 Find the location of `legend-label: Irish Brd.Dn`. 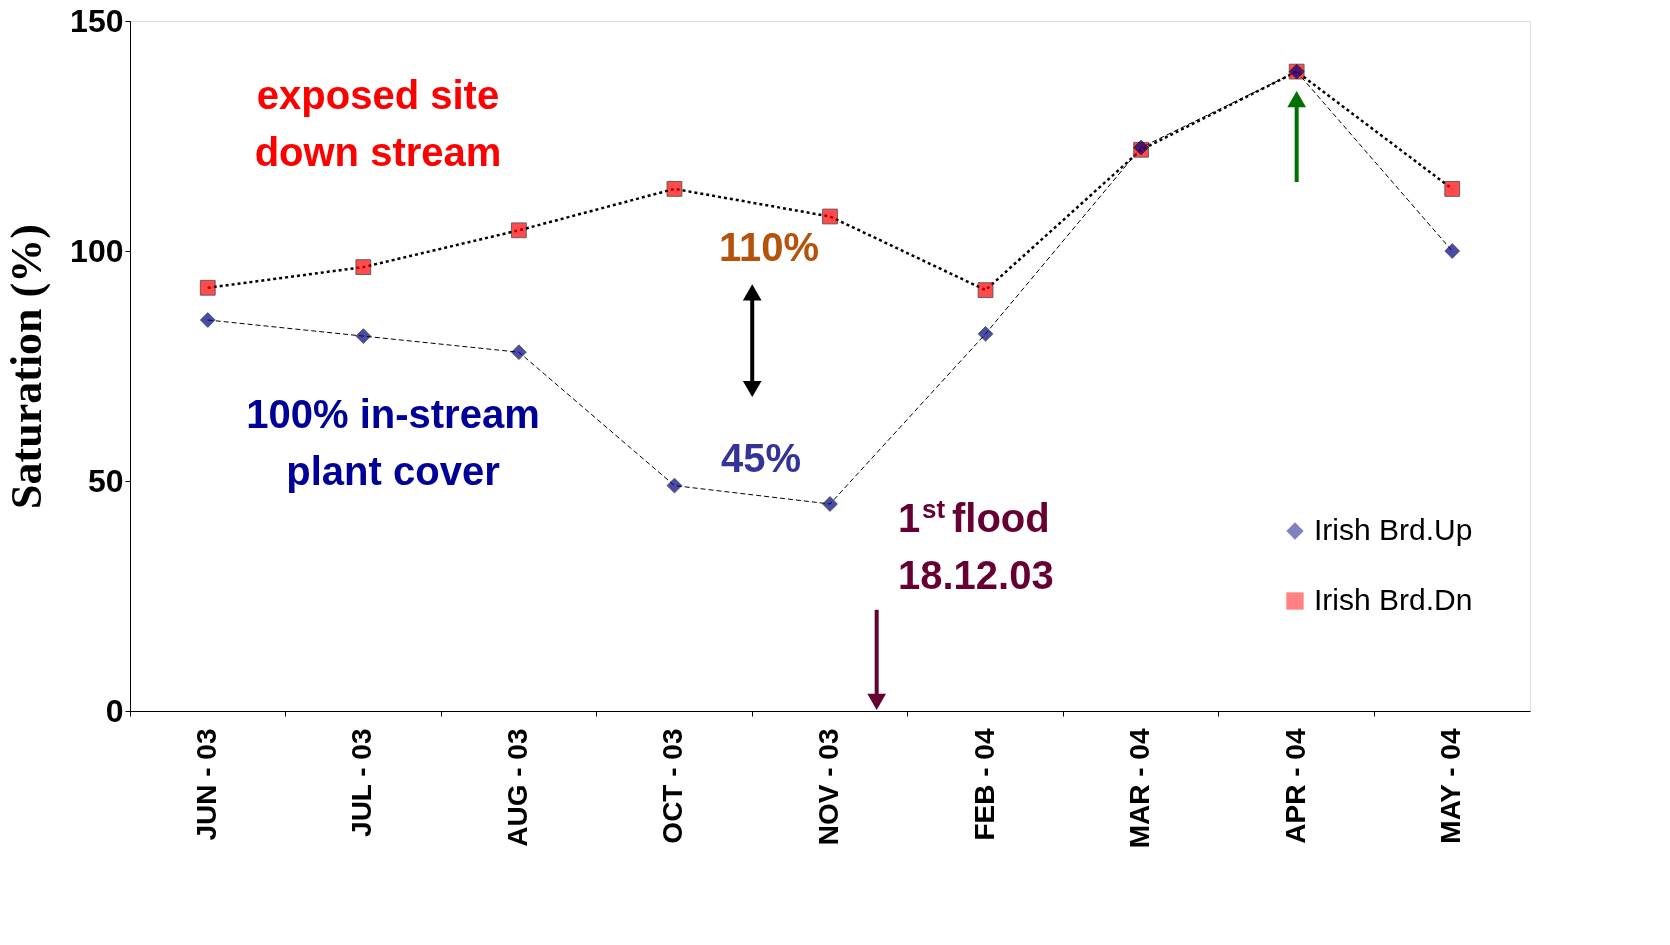

legend-label: Irish Brd.Dn is located at coordinates (1393, 599).